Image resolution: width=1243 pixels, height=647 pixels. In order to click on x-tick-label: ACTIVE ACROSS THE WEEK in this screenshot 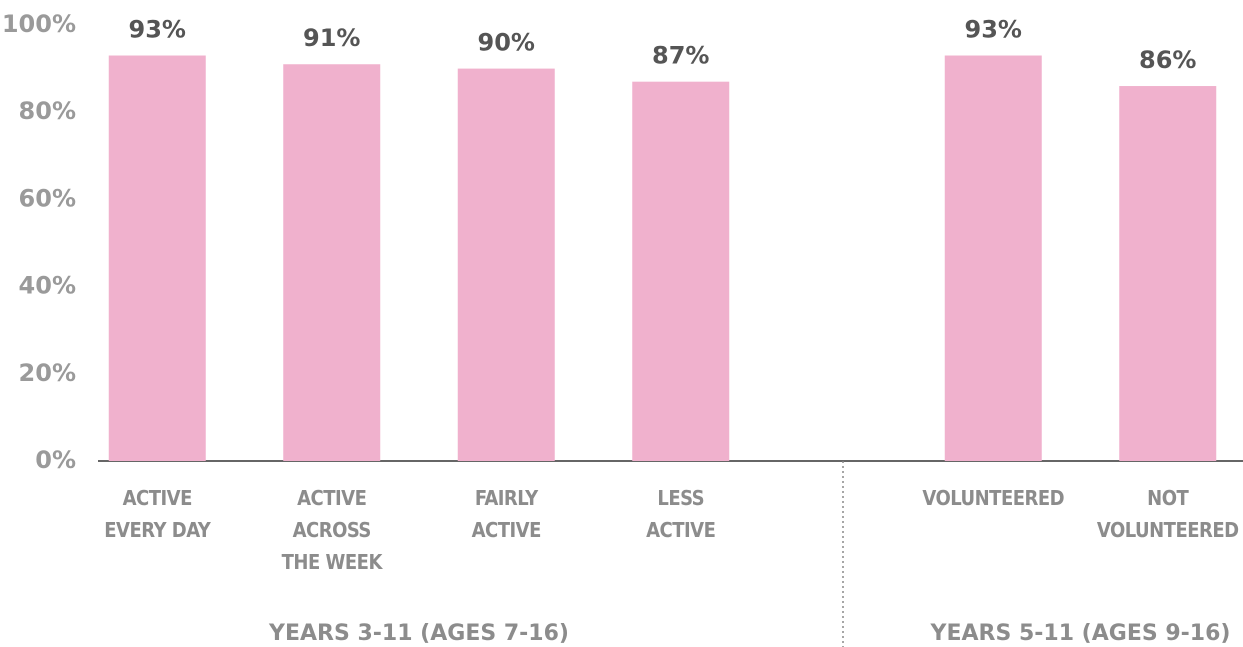, I will do `click(332, 530)`.